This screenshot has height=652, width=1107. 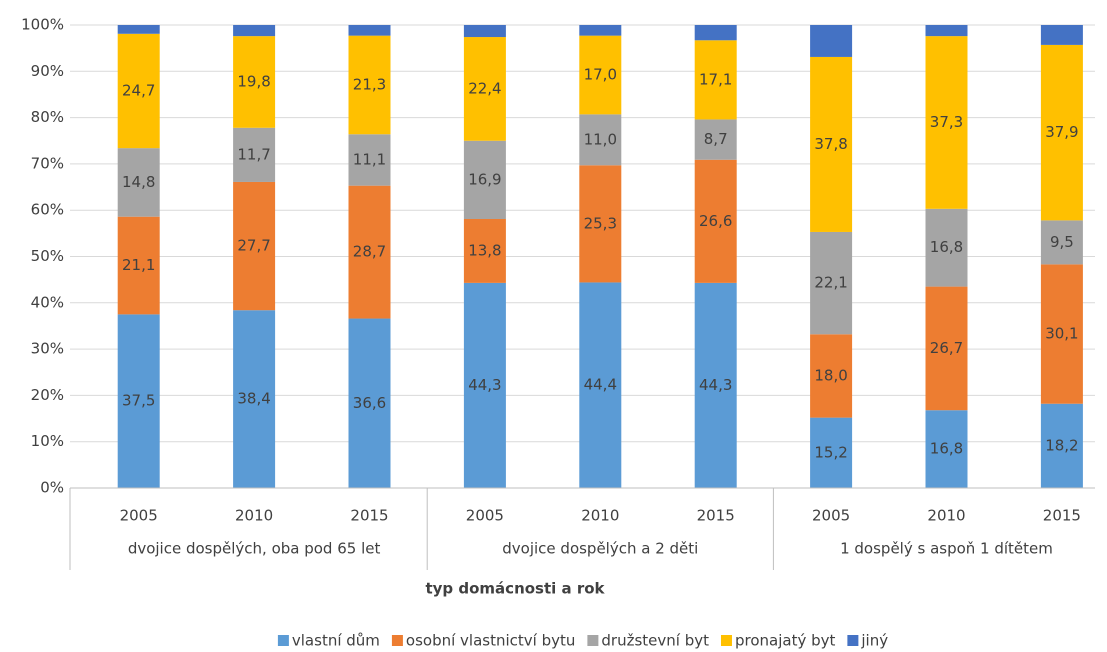 I want to click on data-label: 44,4, so click(x=600, y=385).